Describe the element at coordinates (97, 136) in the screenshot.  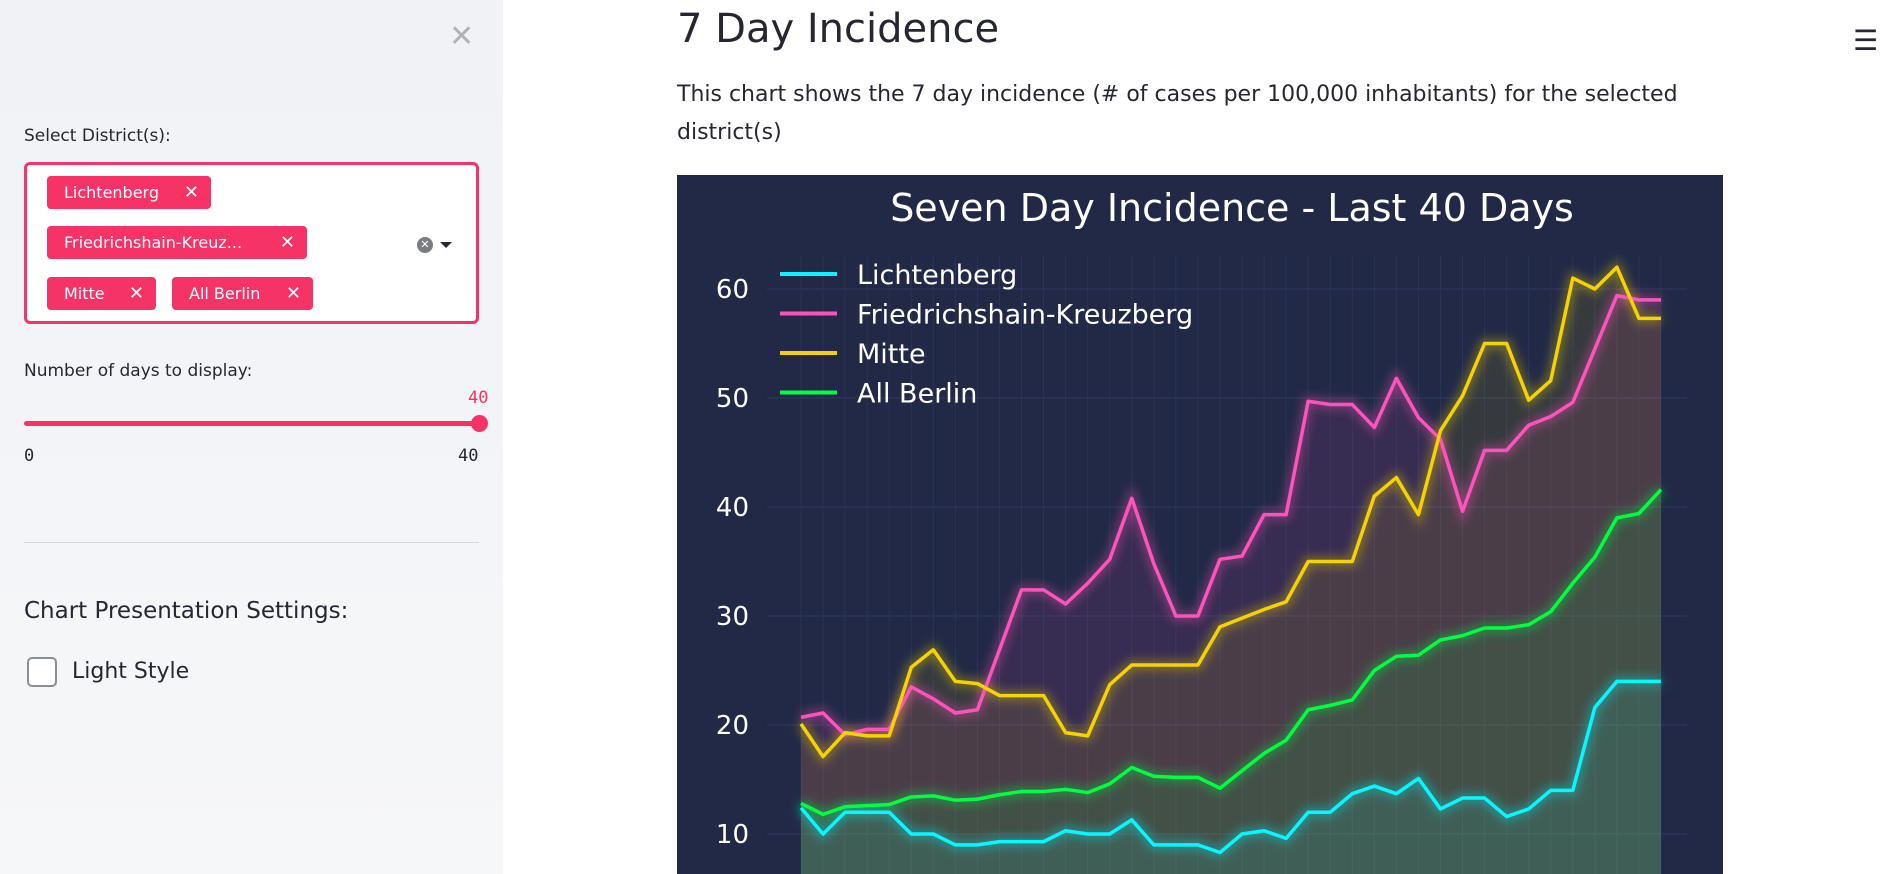
I see `district-label: Select District(s):` at that location.